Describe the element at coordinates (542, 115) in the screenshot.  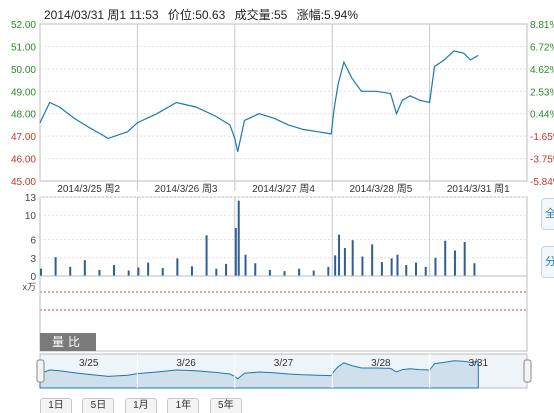
I see `pct-tick-label: 0.44%` at that location.